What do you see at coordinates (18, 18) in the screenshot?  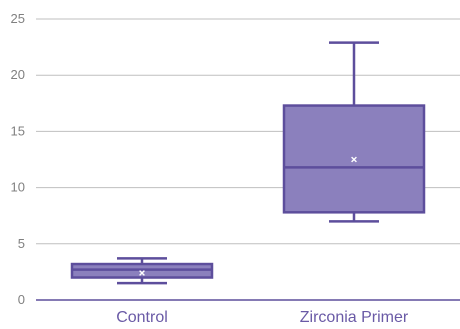 I see `y-tick-label: 25` at bounding box center [18, 18].